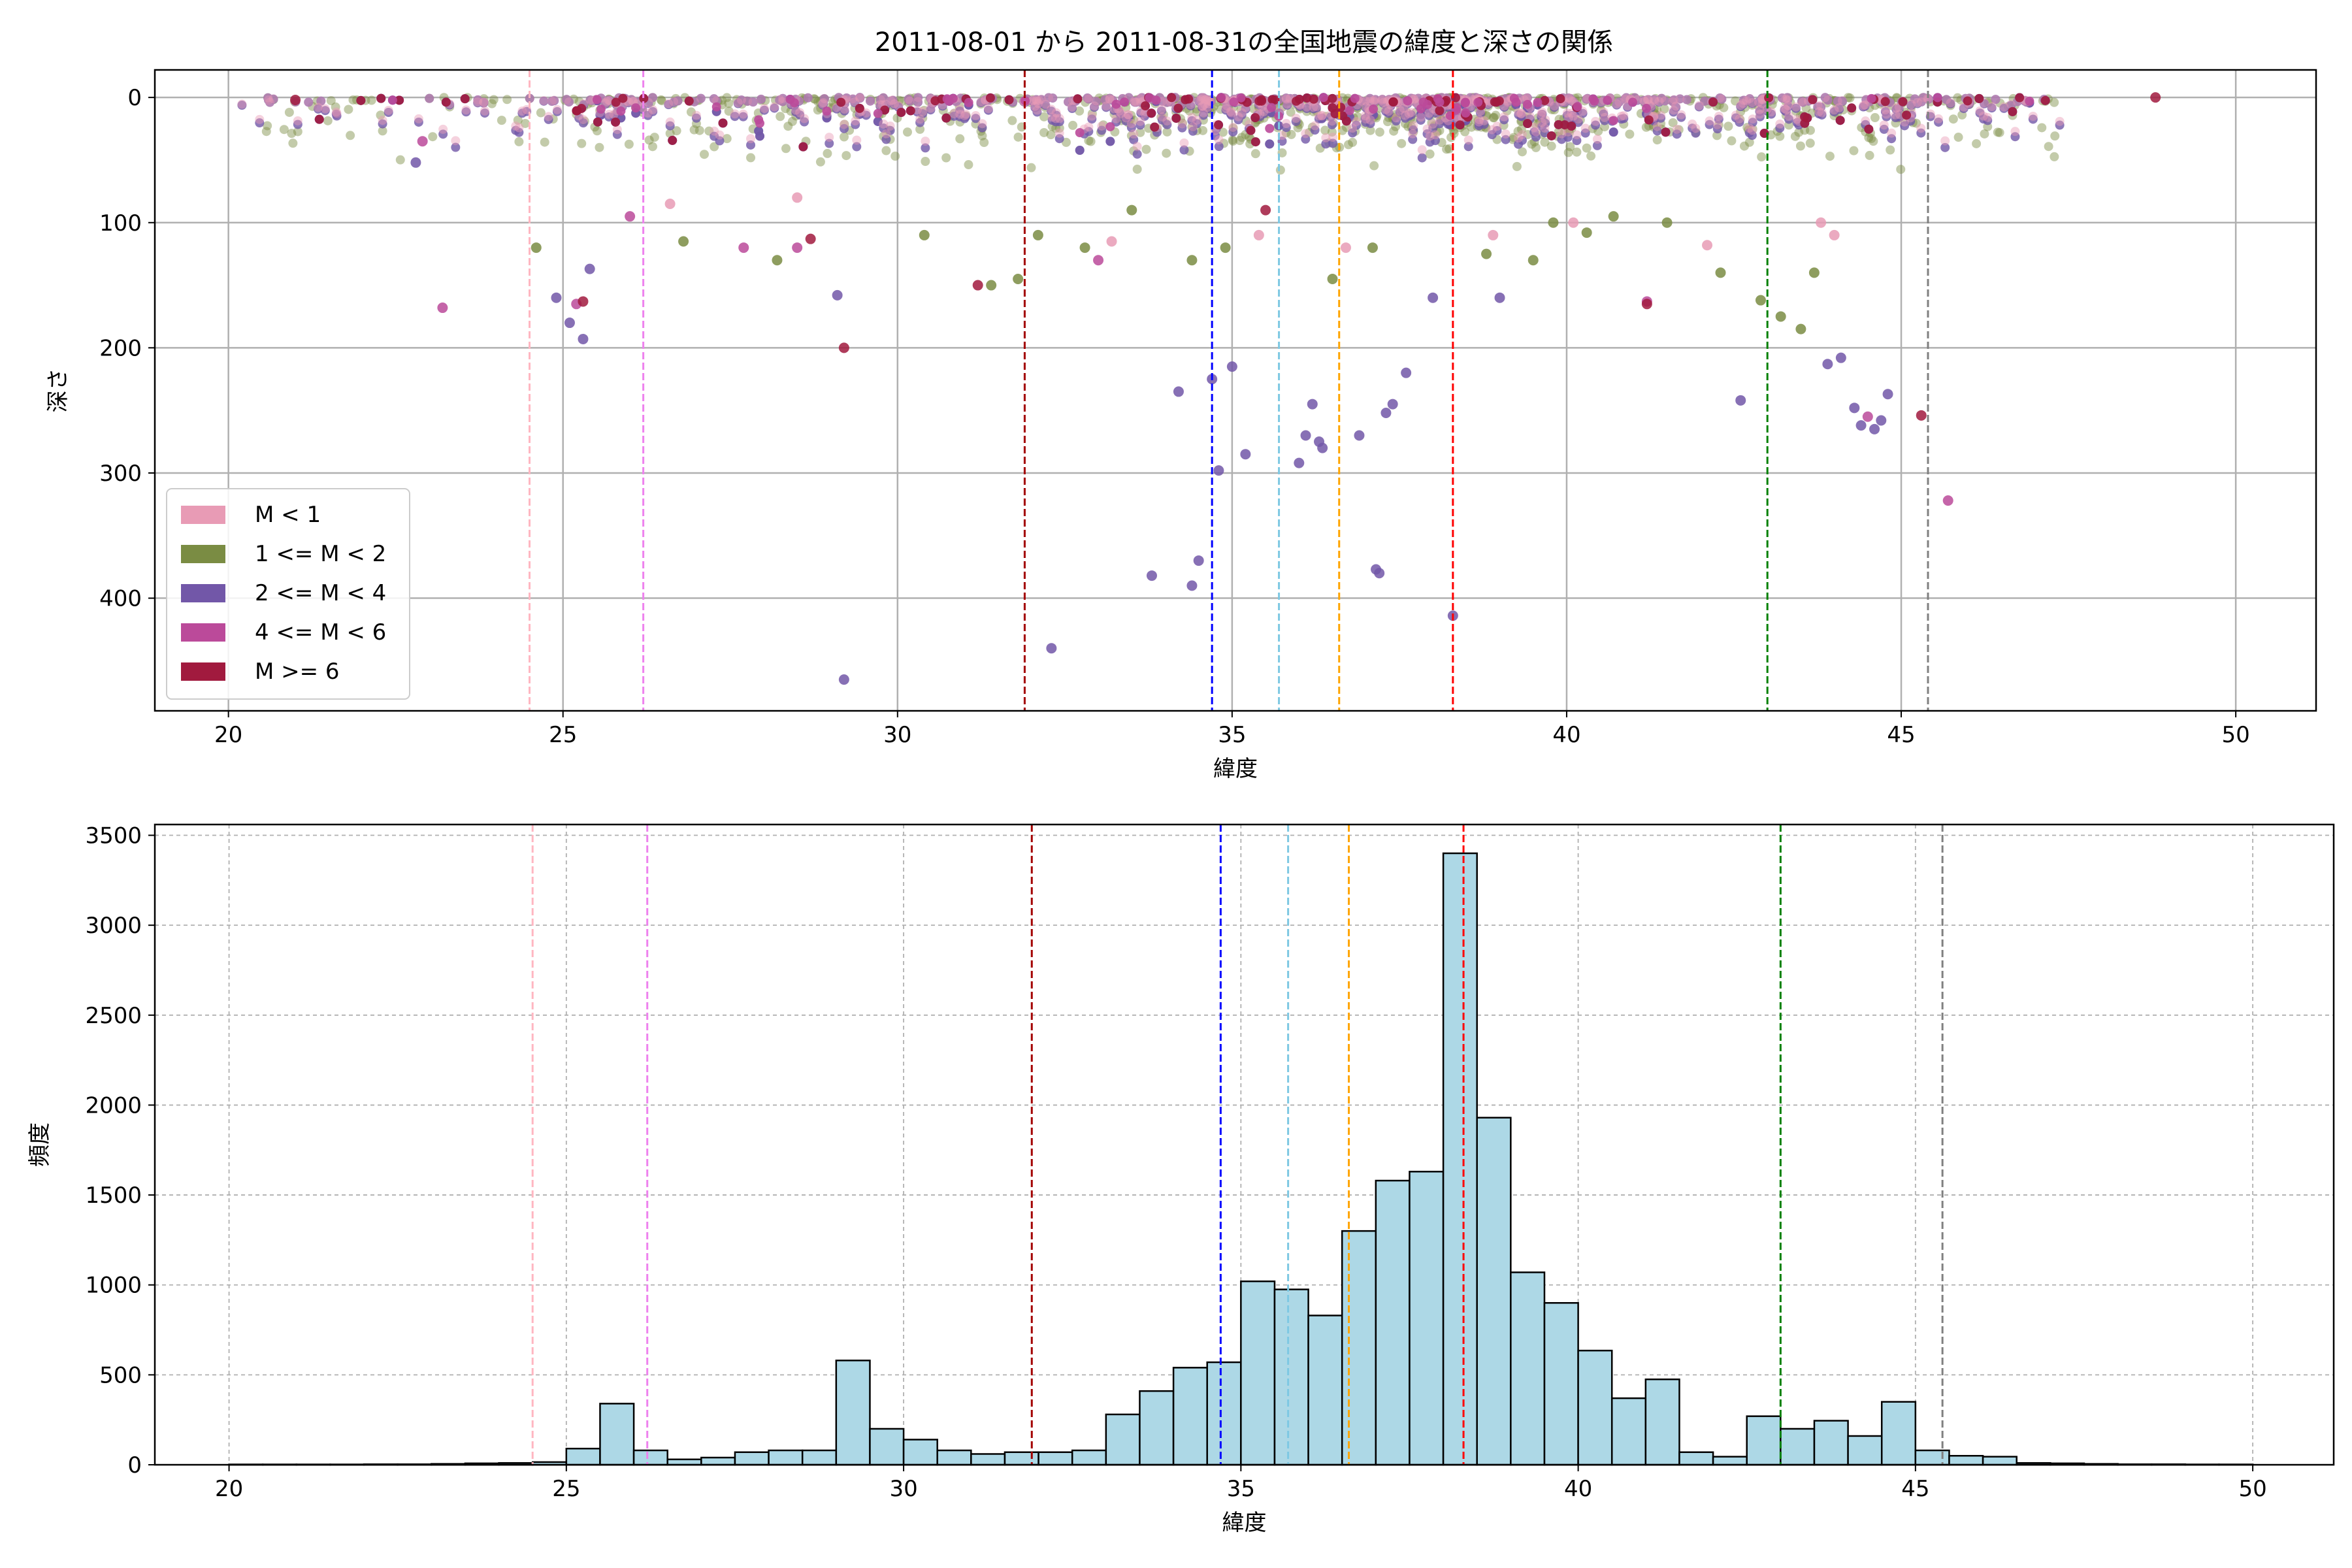 Image resolution: width=2352 pixels, height=1568 pixels. Describe the element at coordinates (120, 474) in the screenshot. I see `scatter-y-tick-label: 300` at that location.